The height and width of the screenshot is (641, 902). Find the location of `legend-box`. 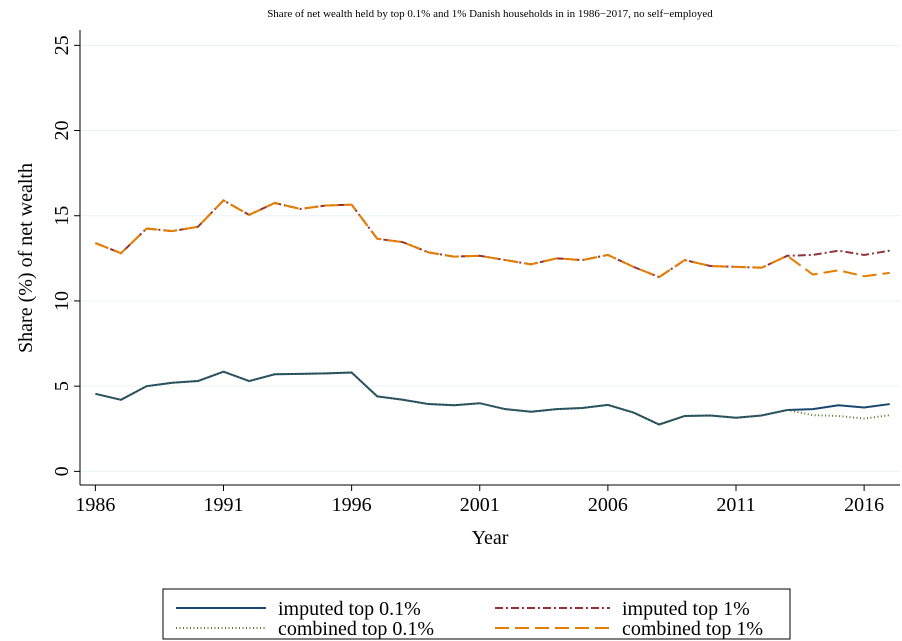

legend-box is located at coordinates (476, 614).